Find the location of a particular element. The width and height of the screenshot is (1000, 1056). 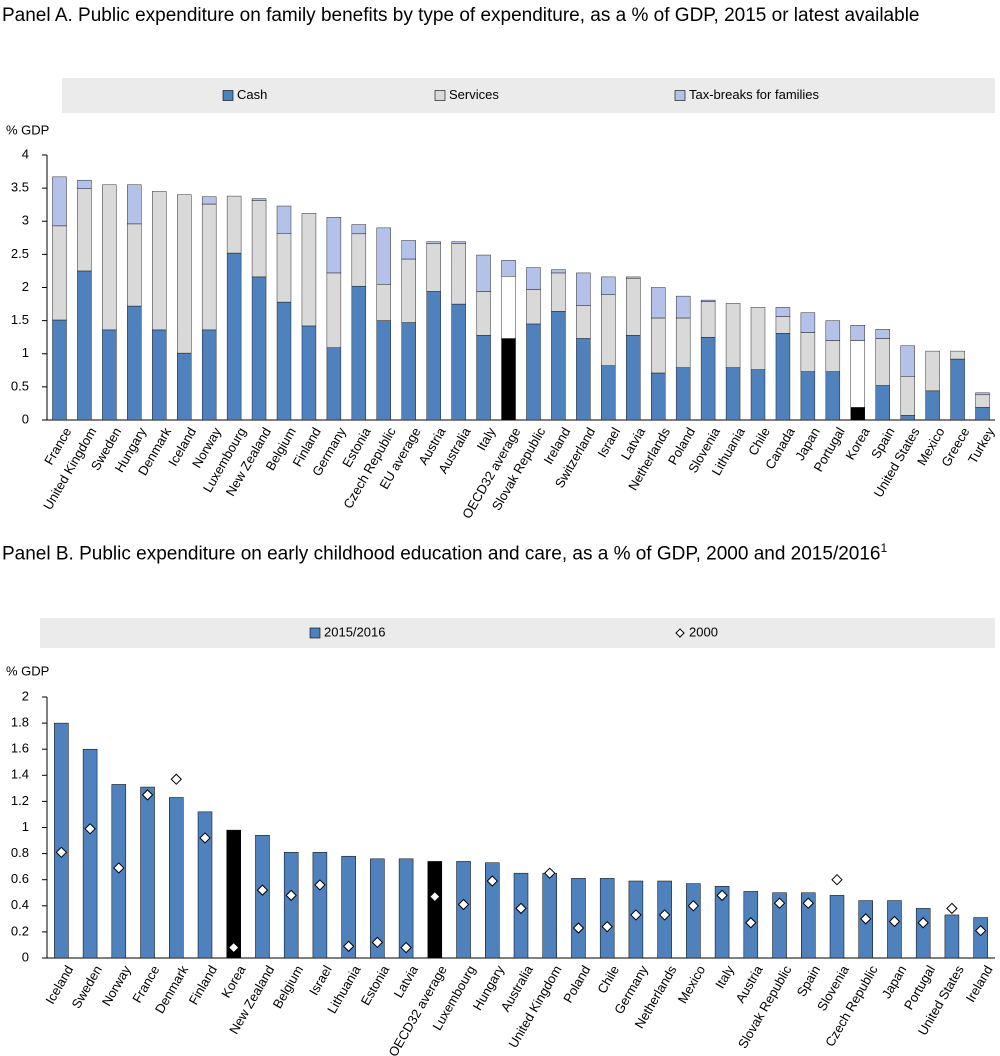

x-tick-label: Ireland is located at coordinates (979, 984).